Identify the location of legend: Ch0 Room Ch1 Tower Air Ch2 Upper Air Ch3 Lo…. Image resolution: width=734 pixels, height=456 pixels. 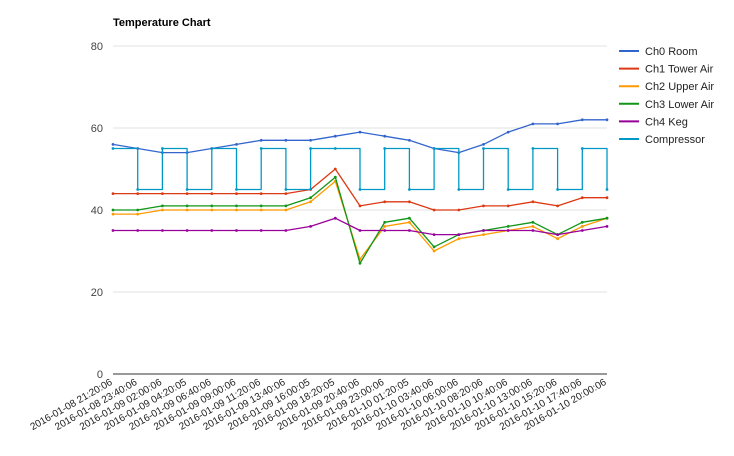
(666, 96).